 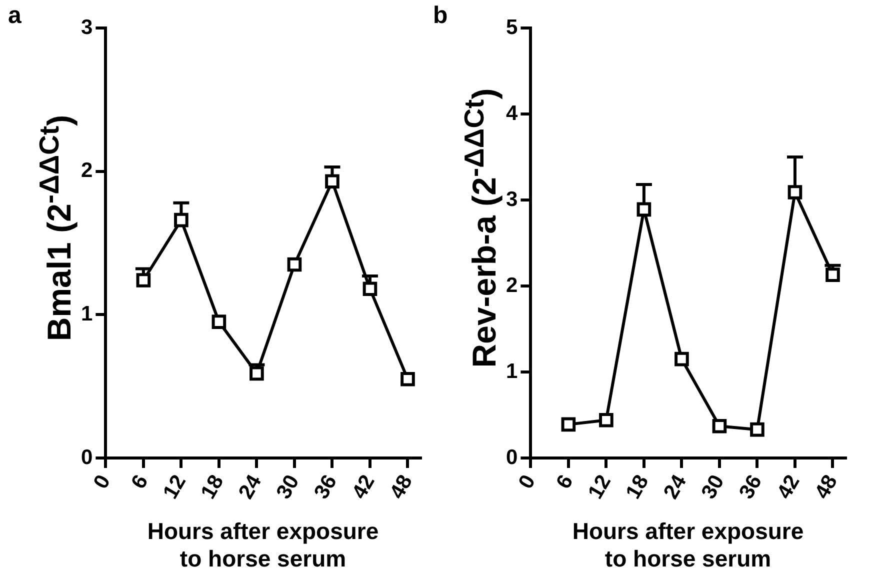 I want to click on y-tick-label: 4, so click(x=512, y=113).